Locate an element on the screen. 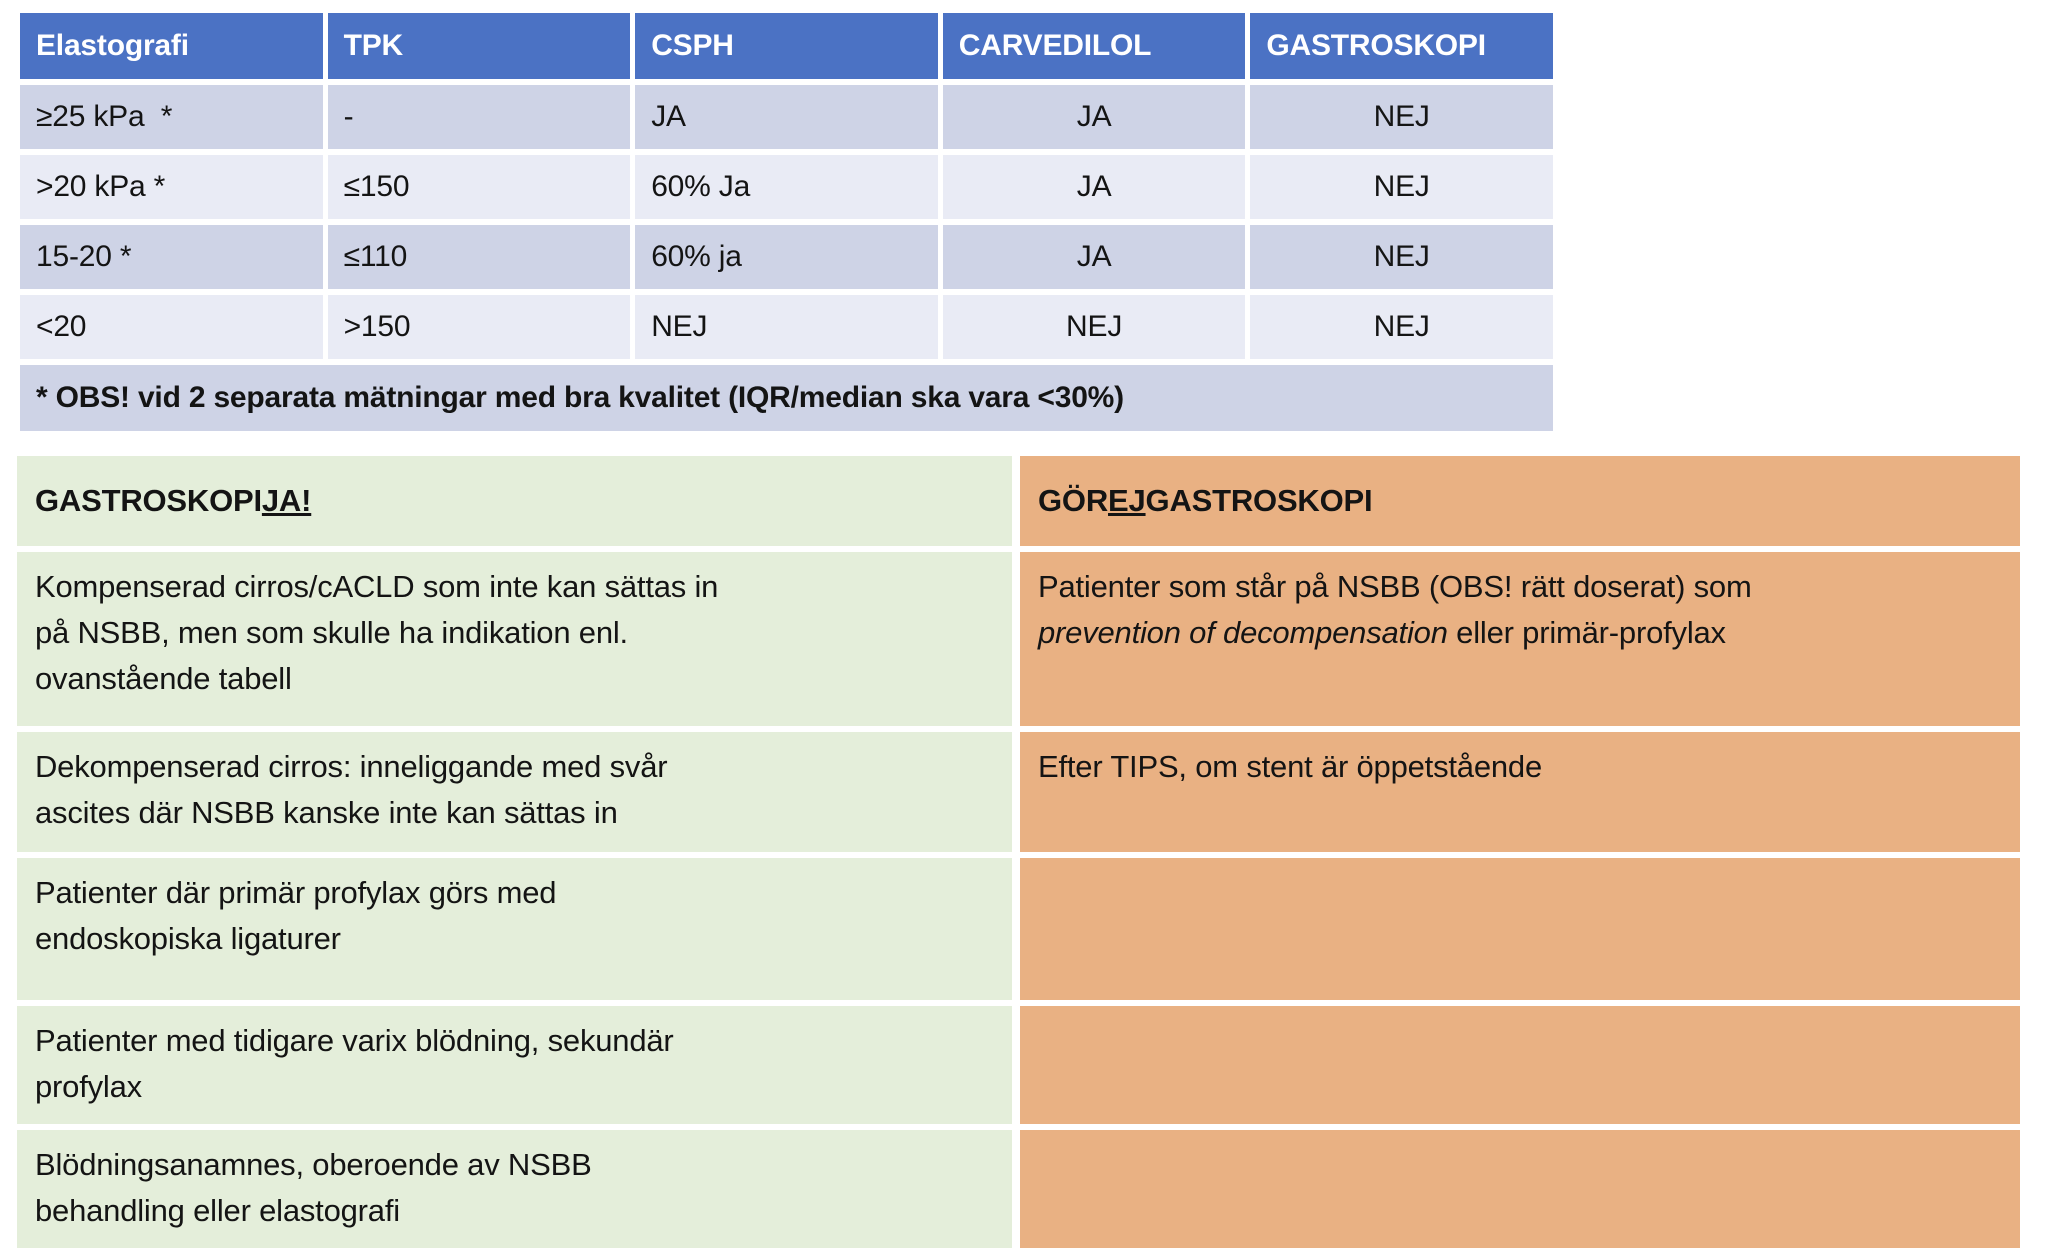 Image resolution: width=2046 pixels, height=1254 pixels. cell-csph-row1: JA is located at coordinates (786, 117).